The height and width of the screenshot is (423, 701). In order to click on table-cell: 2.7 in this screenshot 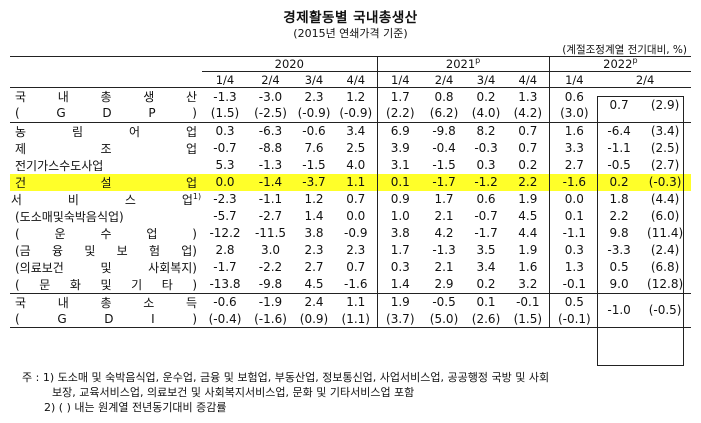, I will do `click(574, 165)`.